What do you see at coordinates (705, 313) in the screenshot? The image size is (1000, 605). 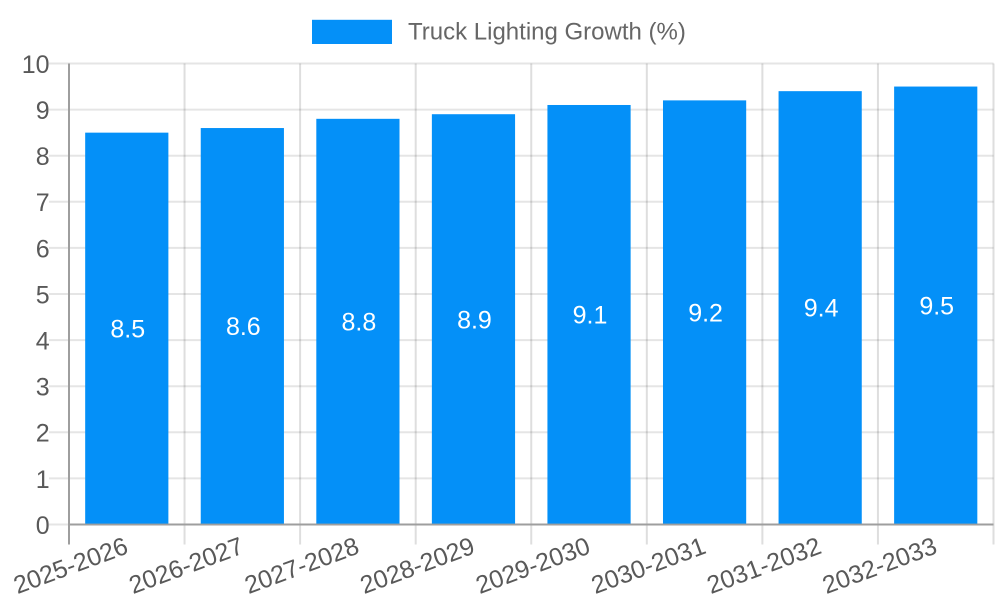 I see `svg-text: 9.2` at bounding box center [705, 313].